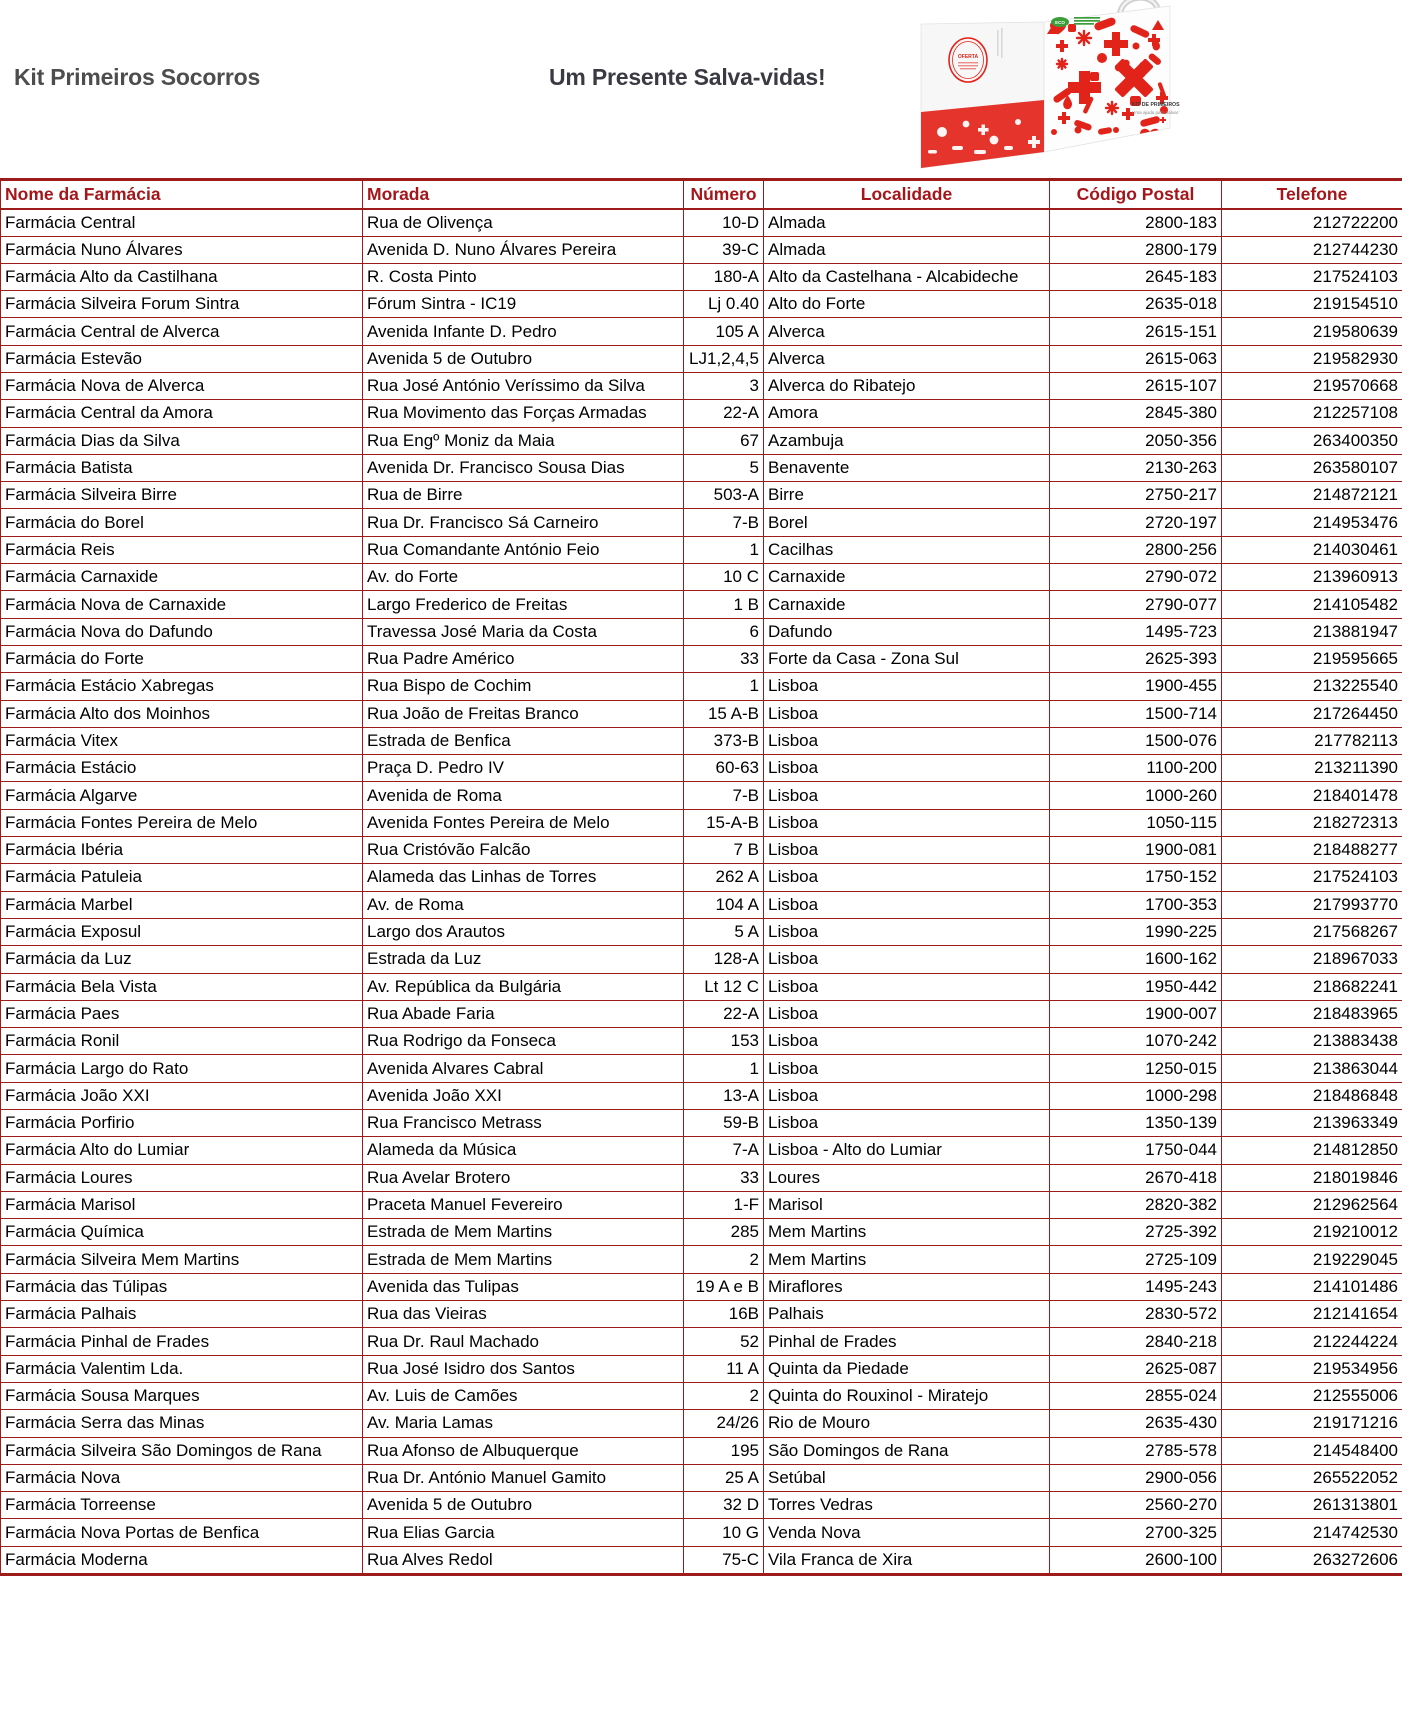 This screenshot has width=1402, height=1736. Describe the element at coordinates (1135, 222) in the screenshot. I see `cell-cp: 2800-183` at that location.